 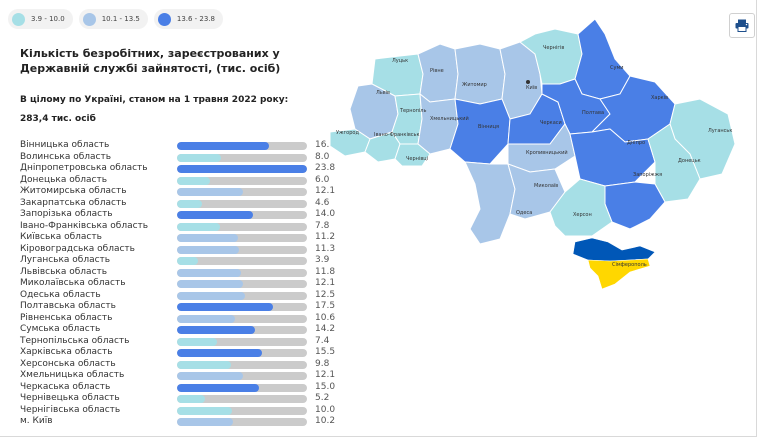 What do you see at coordinates (490, 203) in the screenshot?
I see `region-odesa` at bounding box center [490, 203].